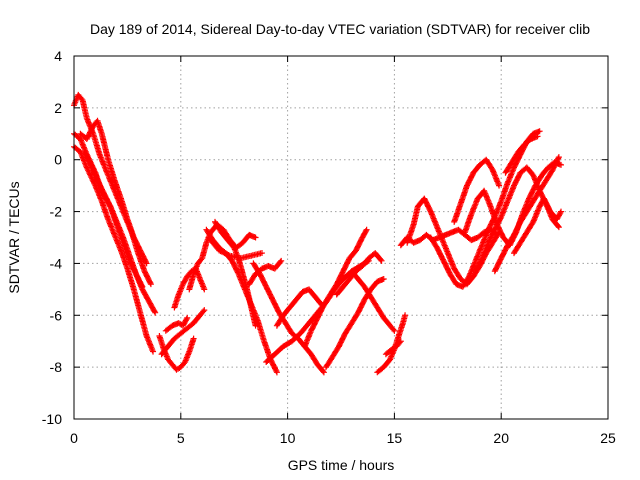 This screenshot has height=480, width=640. Describe the element at coordinates (608, 438) in the screenshot. I see `x-tick-label: 25` at that location.